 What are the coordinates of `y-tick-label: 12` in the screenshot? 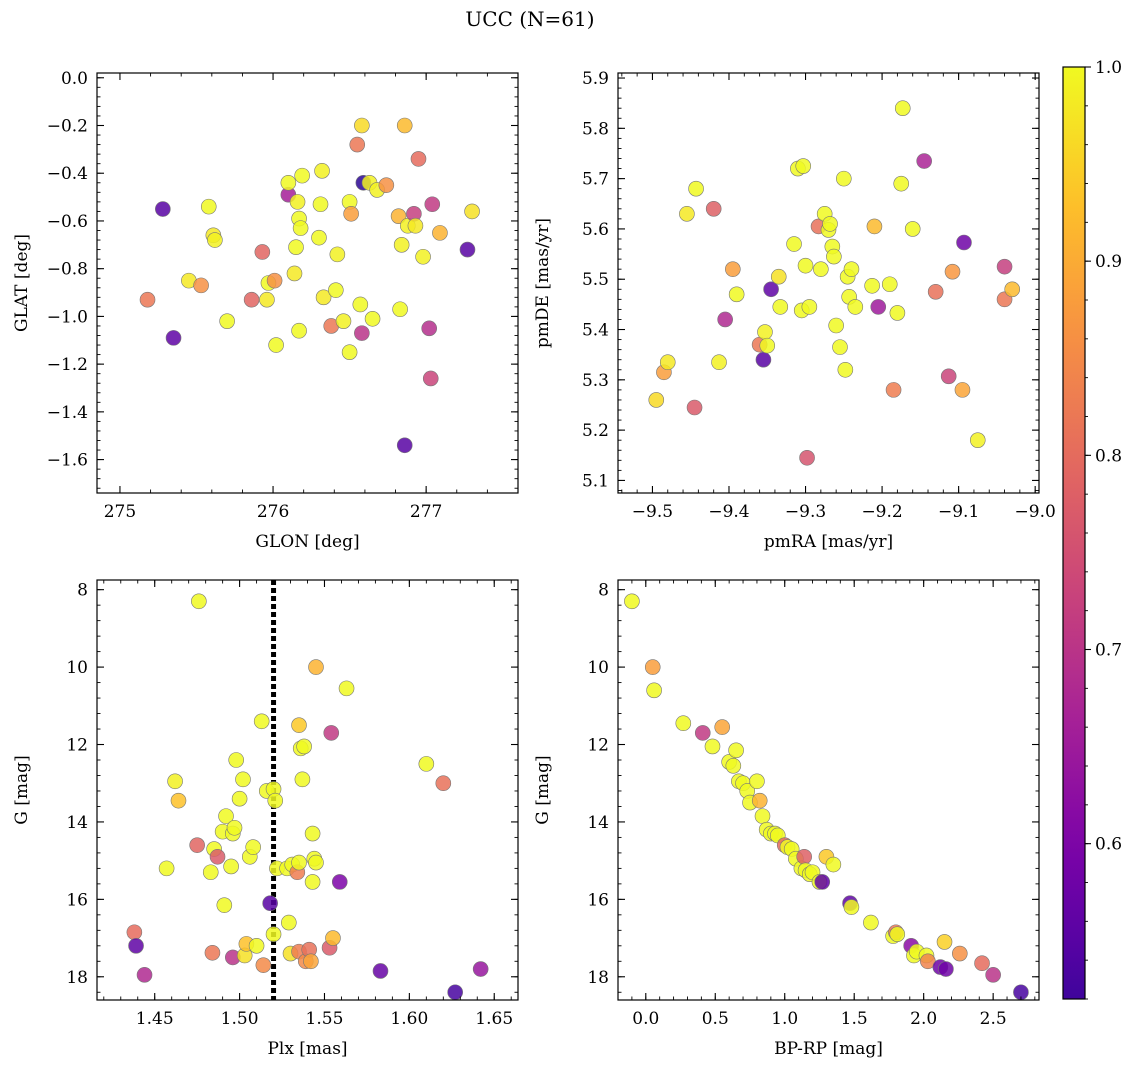 It's located at (77, 746).